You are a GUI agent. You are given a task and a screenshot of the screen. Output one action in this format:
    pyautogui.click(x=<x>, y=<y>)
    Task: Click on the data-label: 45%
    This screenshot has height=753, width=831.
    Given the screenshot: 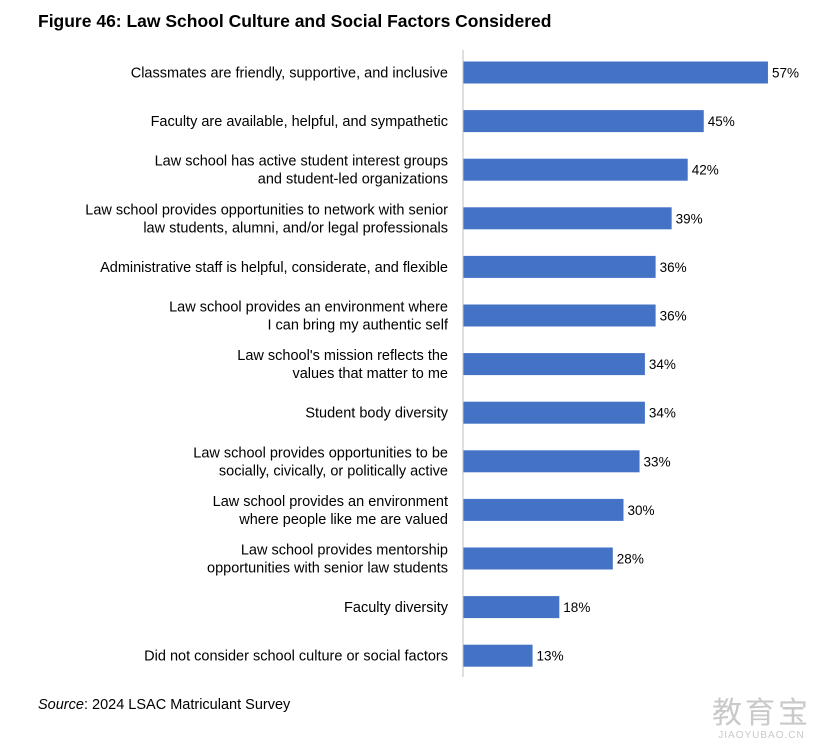 What is the action you would take?
    pyautogui.click(x=721, y=121)
    